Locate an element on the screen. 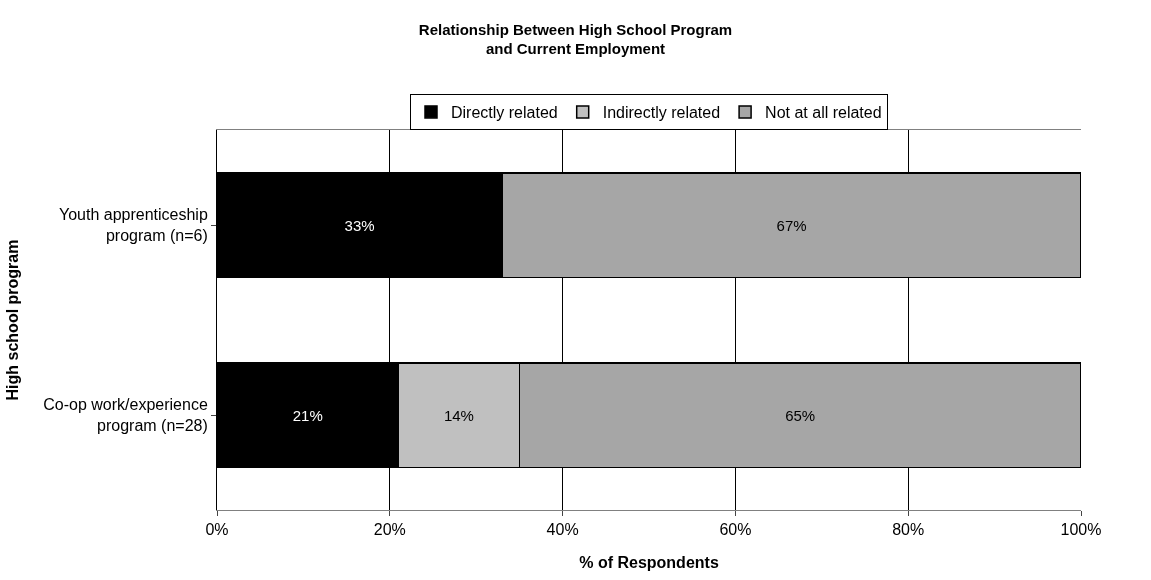 The width and height of the screenshot is (1151, 580). data-label: 67% is located at coordinates (791, 225).